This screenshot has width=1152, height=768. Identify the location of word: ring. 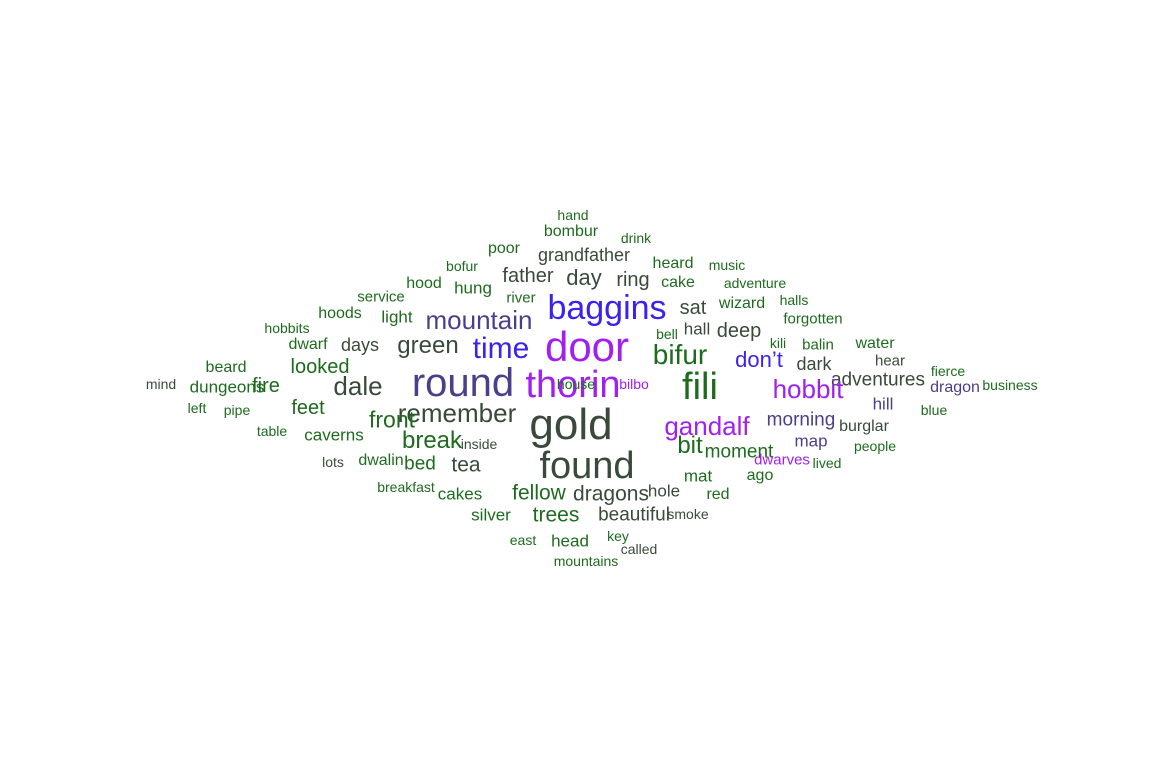
(633, 280).